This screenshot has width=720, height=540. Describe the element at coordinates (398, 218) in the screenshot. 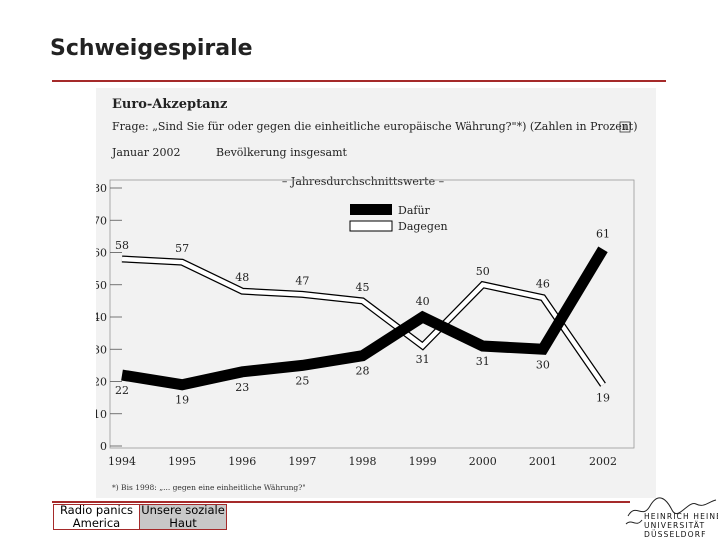

I see `legend: Dafür Dagegen` at that location.